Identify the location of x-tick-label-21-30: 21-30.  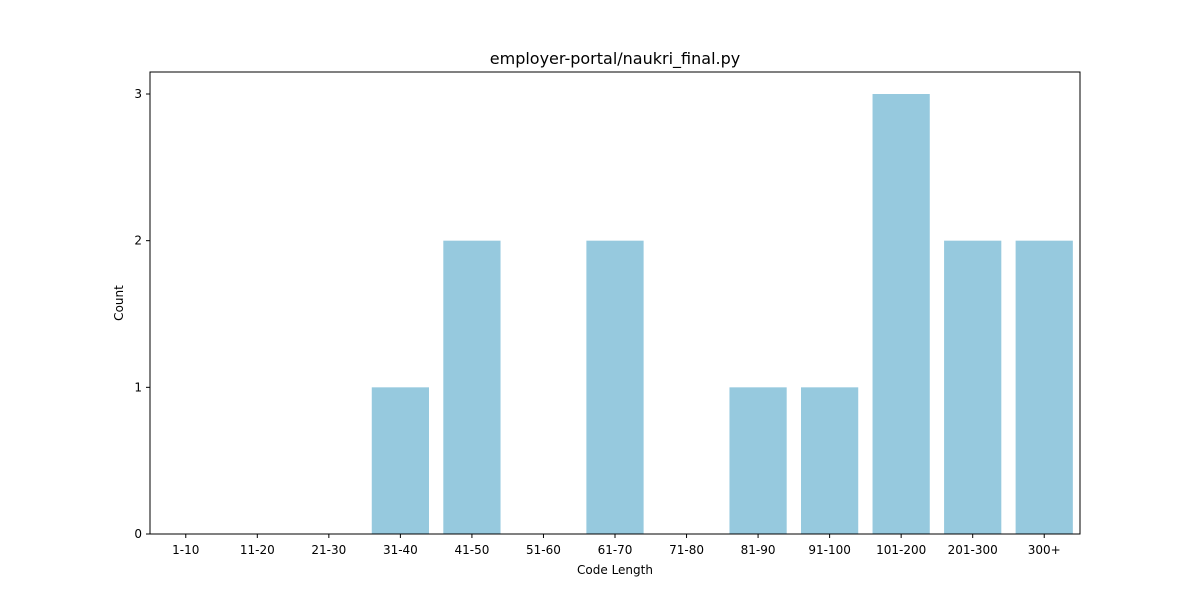
(328, 550).